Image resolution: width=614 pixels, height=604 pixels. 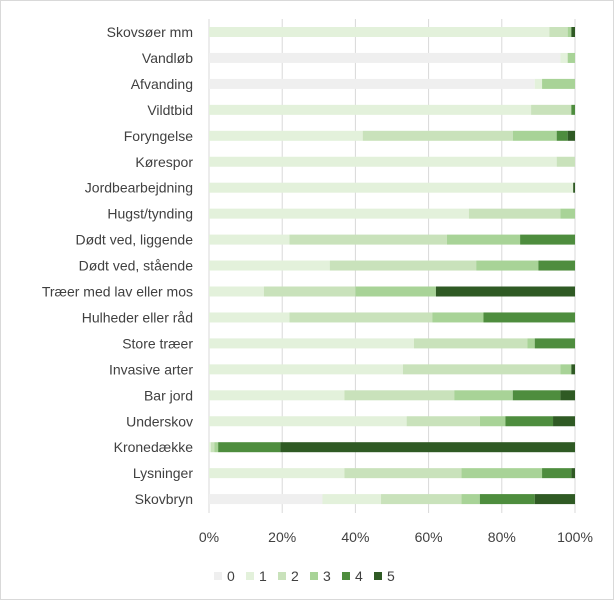 I want to click on category-label: Hulheder eller råd, so click(x=137, y=317).